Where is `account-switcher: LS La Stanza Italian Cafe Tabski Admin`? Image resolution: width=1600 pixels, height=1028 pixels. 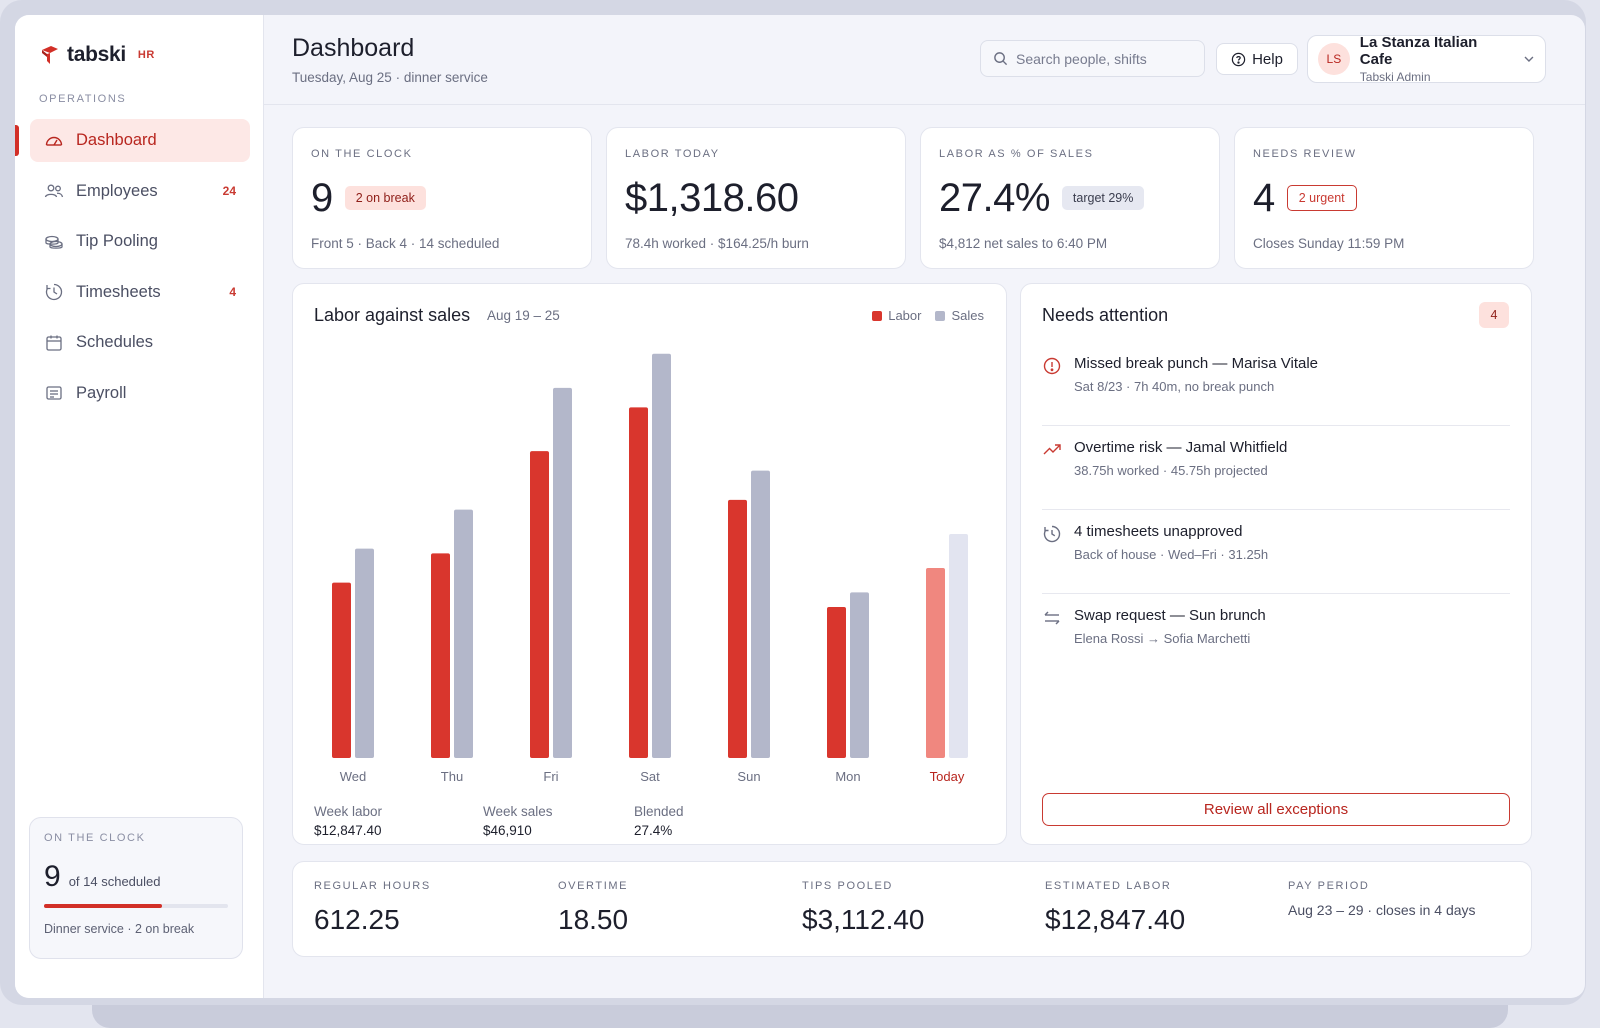
account-switcher: LS La Stanza Italian Cafe Tabski Admin is located at coordinates (1426, 59).